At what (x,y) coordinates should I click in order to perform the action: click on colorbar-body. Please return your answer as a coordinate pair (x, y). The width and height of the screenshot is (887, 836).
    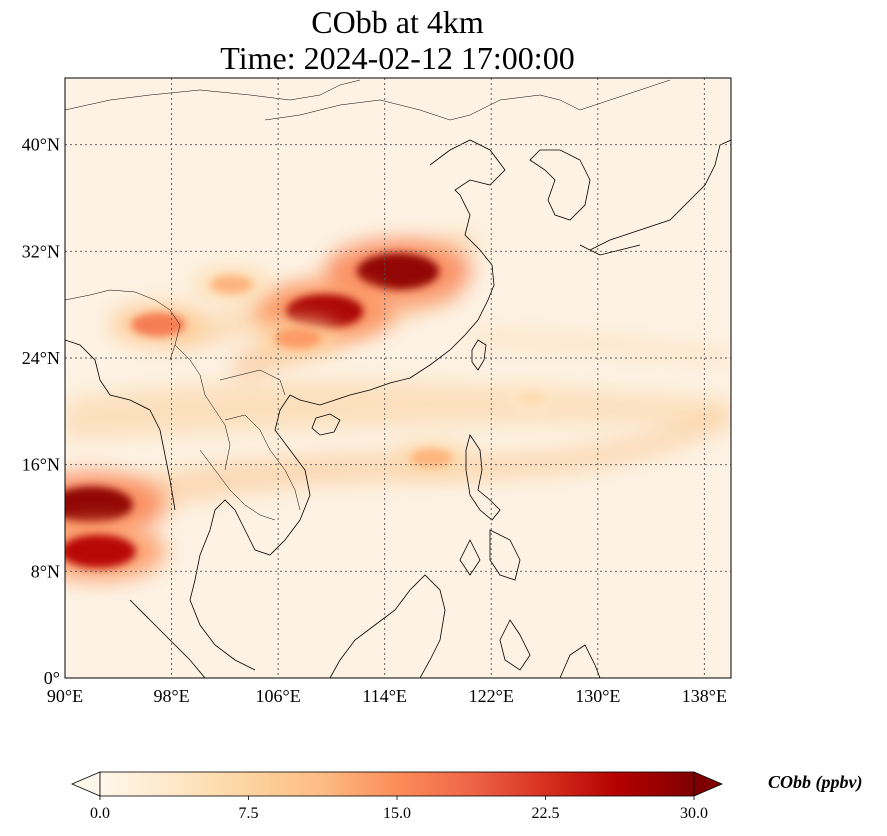
    Looking at the image, I should click on (397, 784).